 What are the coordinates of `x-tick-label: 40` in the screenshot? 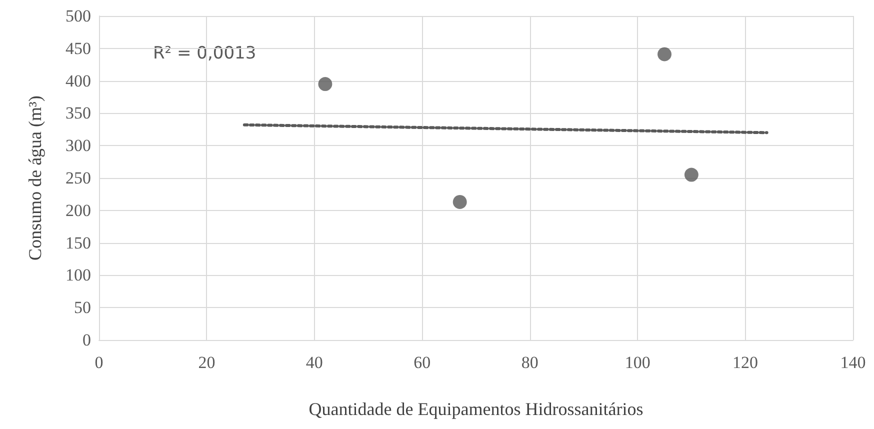 It's located at (314, 362).